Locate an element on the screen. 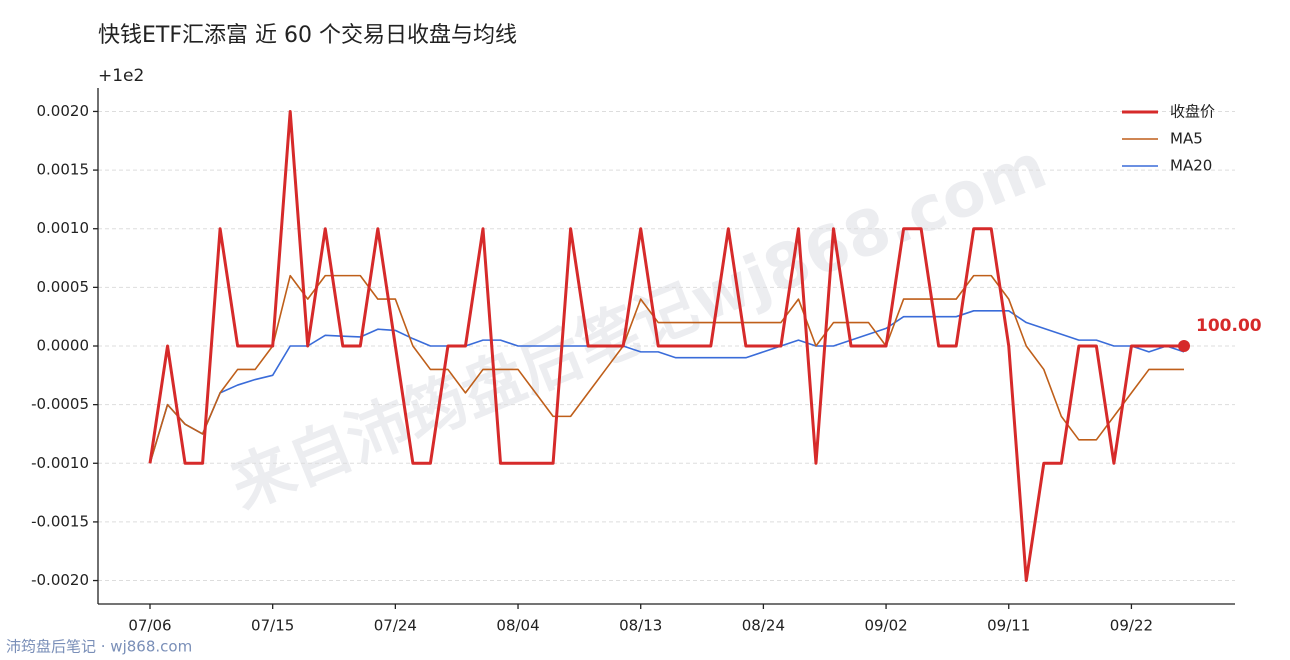  x-tick-label: 09/11 is located at coordinates (1008, 626).